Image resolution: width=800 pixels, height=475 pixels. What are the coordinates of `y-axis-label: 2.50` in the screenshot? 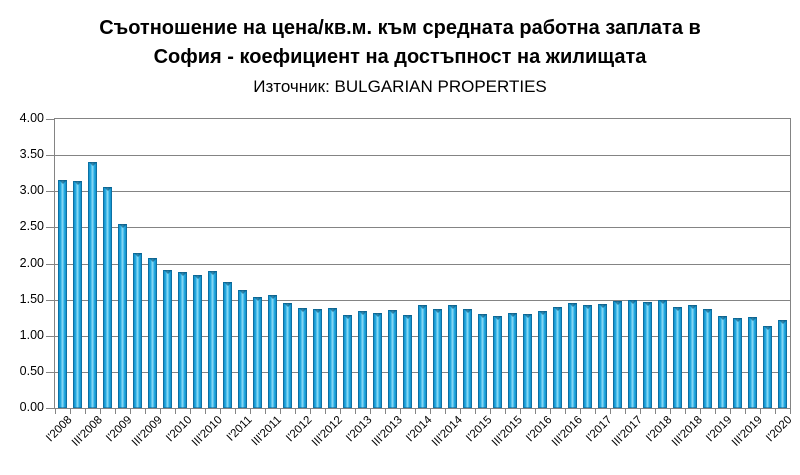 It's located at (31, 226).